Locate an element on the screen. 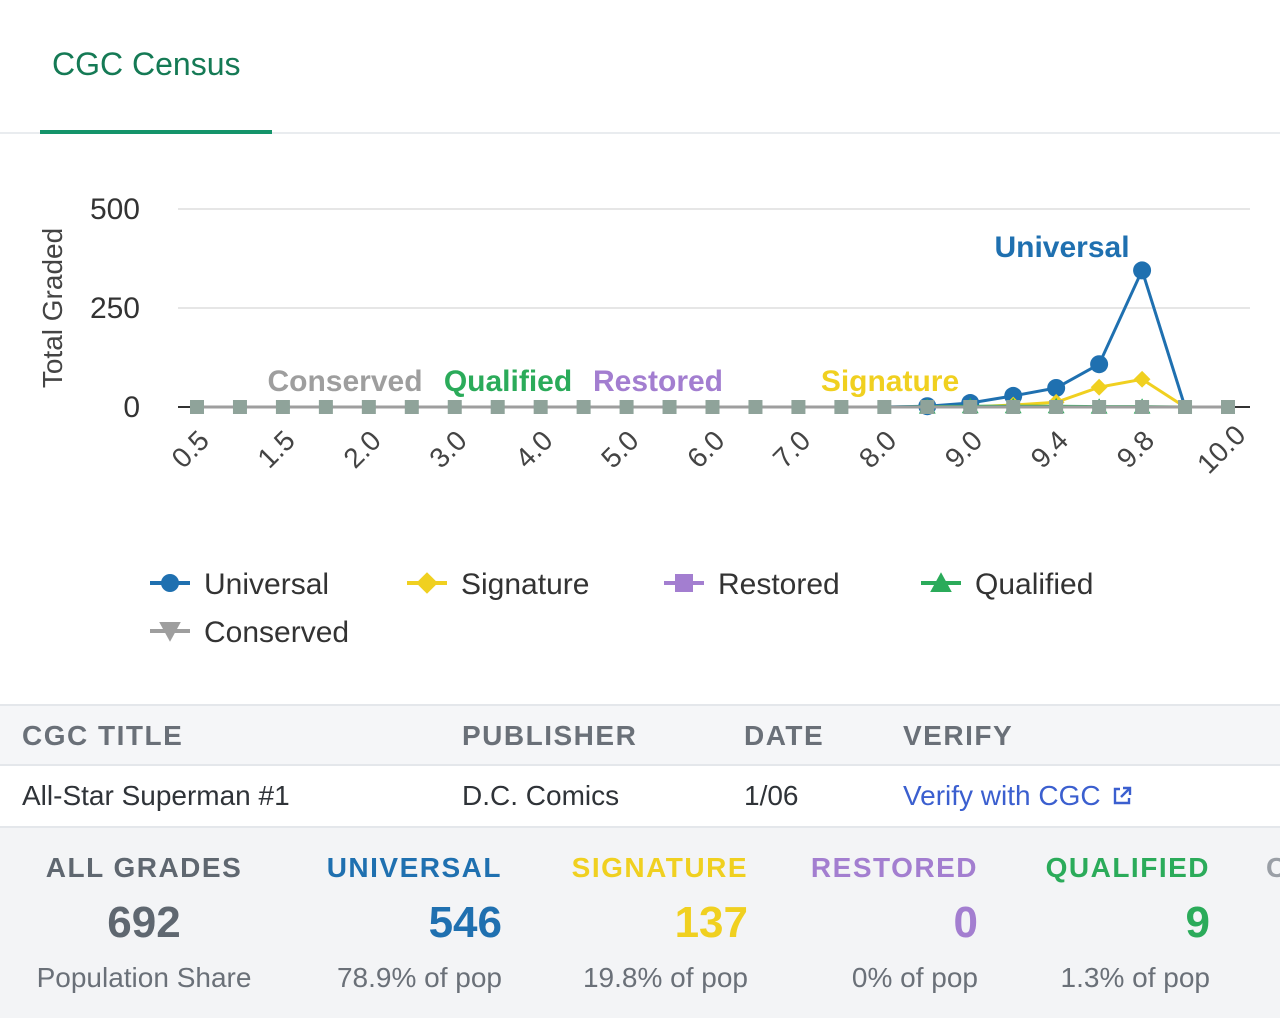 This screenshot has width=1280, height=1018. x-tick-label: 3.0 is located at coordinates (447, 449).